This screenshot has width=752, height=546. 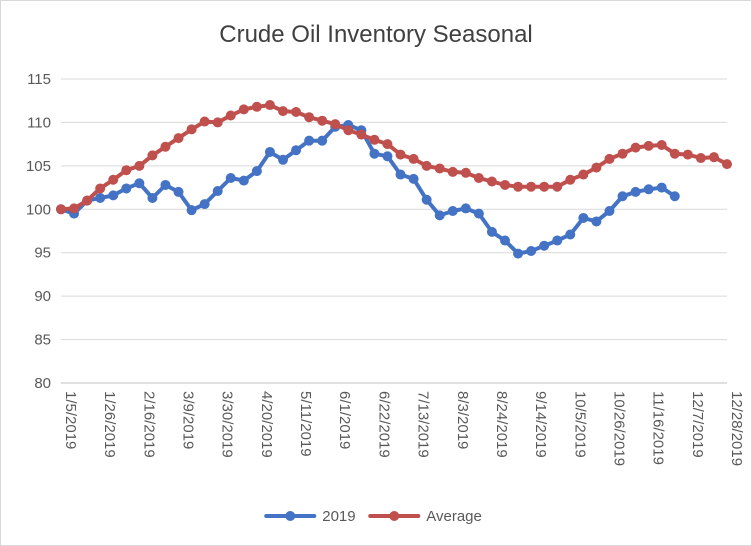 I want to click on x-tick-label: 11/16/2019, so click(x=658, y=428).